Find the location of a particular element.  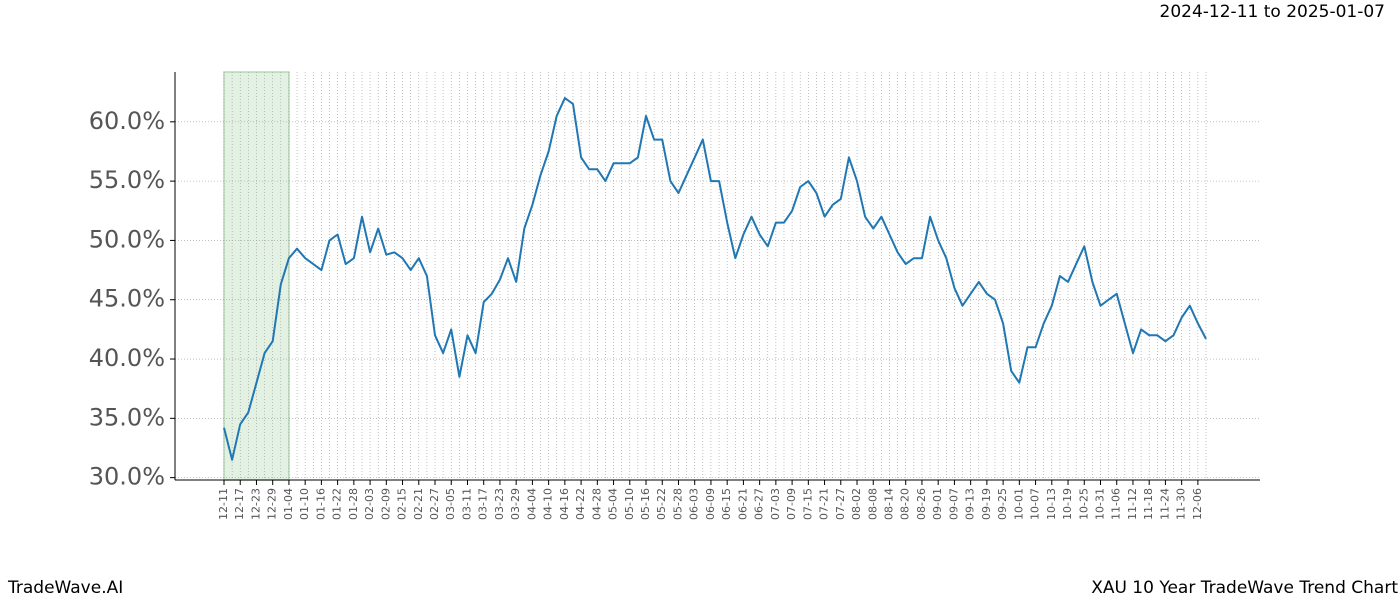

x-tick-label: 09-13 is located at coordinates (970, 504).